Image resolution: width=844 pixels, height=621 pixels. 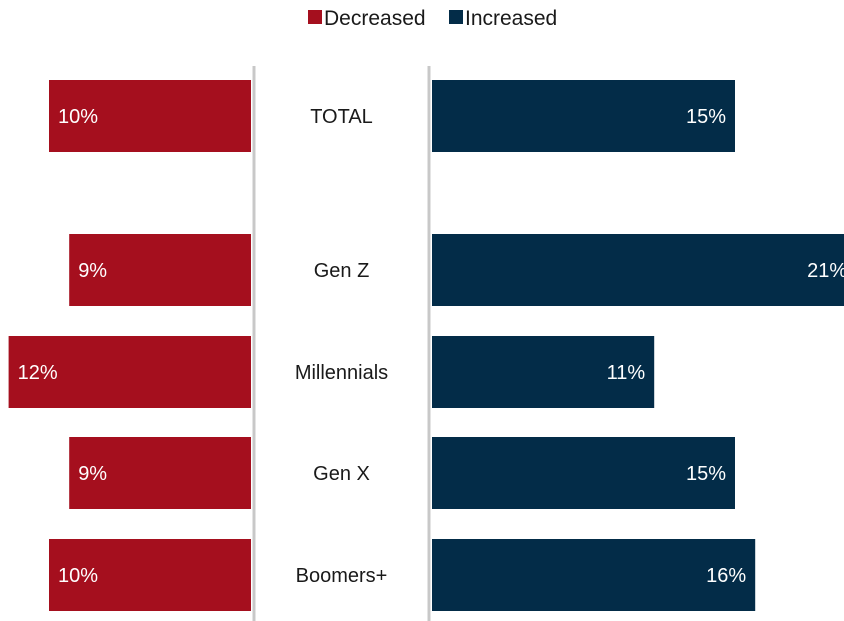 What do you see at coordinates (92, 474) in the screenshot?
I see `data-label-decreased-gen-x: 9%` at bounding box center [92, 474].